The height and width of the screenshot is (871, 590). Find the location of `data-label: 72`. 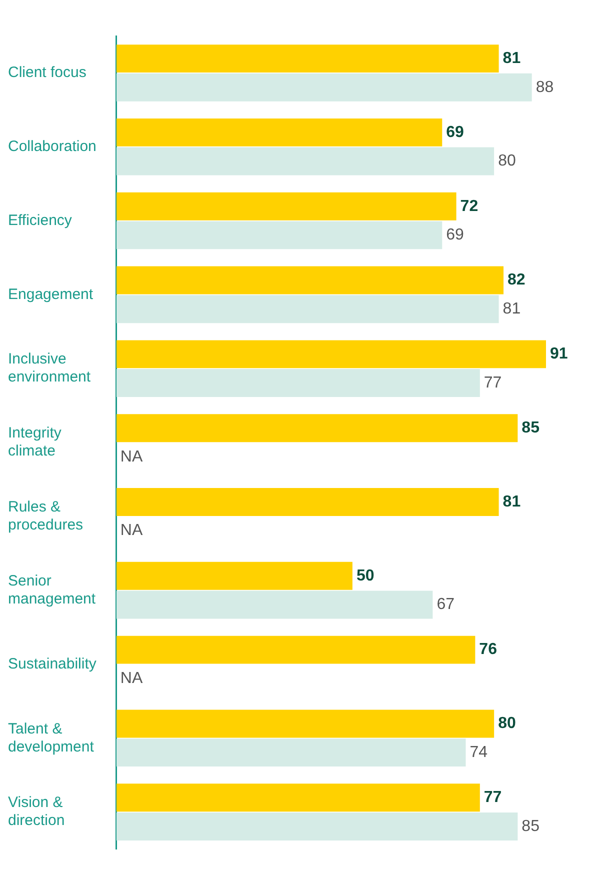

data-label: 72 is located at coordinates (469, 206).